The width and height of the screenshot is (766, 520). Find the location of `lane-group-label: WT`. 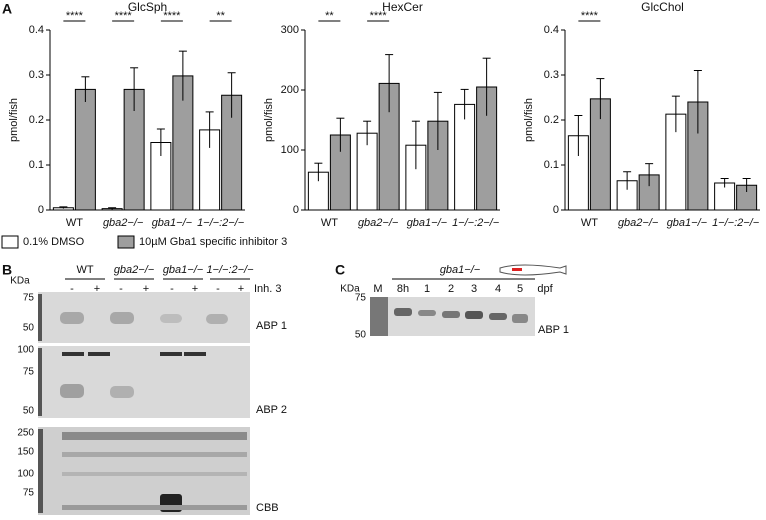

lane-group-label: WT is located at coordinates (84, 270).